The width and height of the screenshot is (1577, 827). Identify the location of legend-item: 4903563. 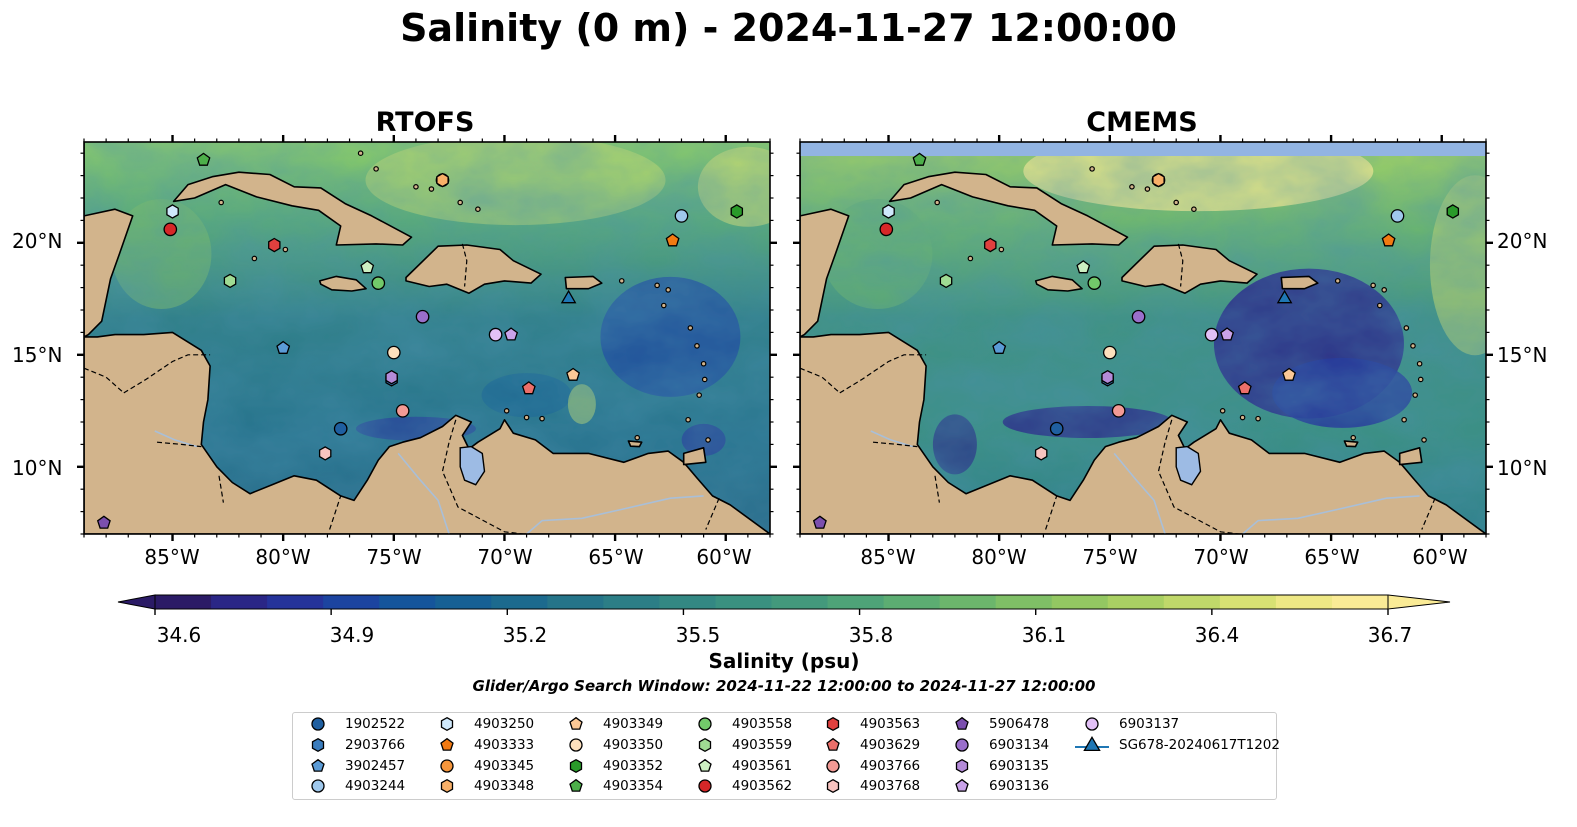
(868, 724).